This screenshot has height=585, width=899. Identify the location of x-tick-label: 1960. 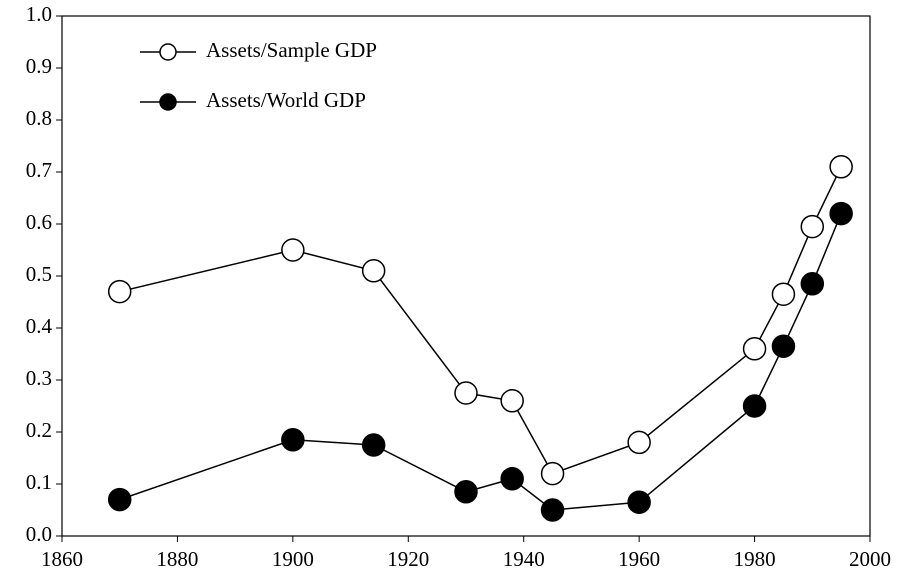
(639, 559).